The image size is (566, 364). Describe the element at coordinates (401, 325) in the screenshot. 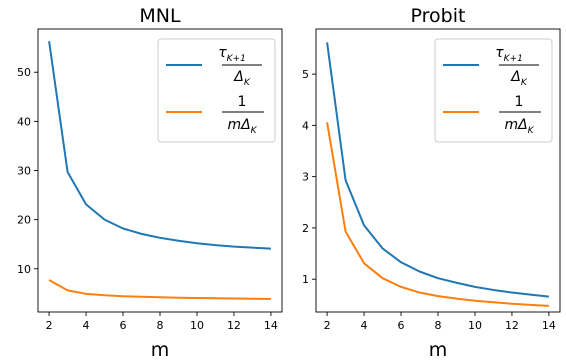

I see `probit-x-tick-label: 6` at that location.